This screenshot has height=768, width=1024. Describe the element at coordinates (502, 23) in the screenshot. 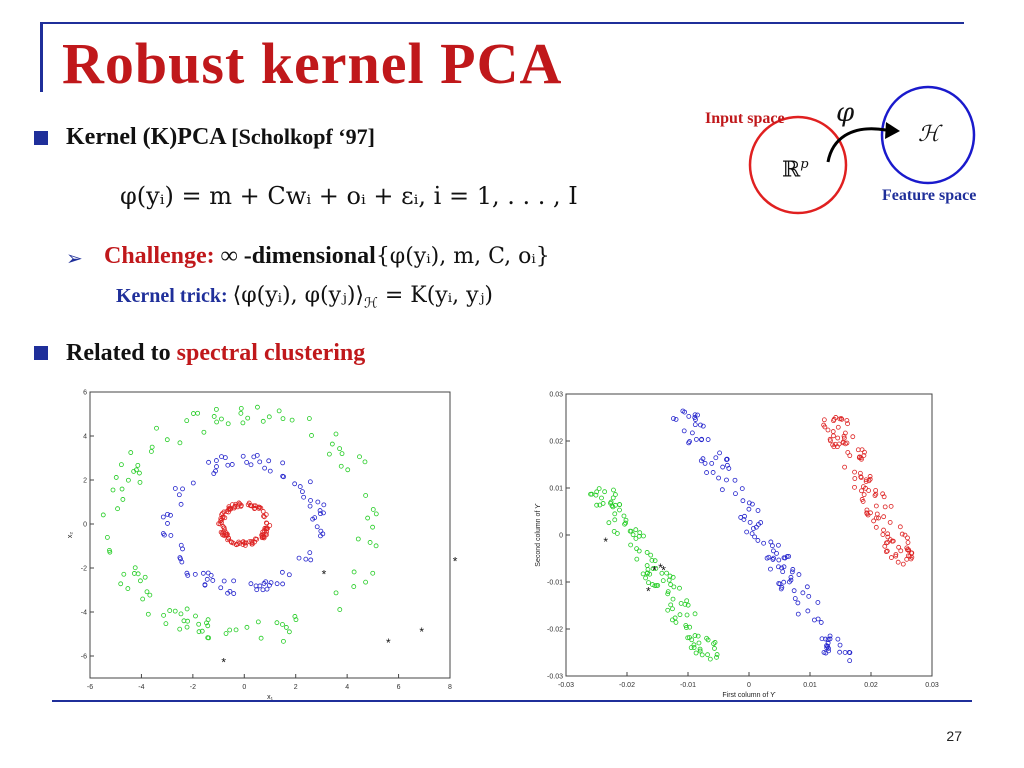

I see `top-rule` at that location.